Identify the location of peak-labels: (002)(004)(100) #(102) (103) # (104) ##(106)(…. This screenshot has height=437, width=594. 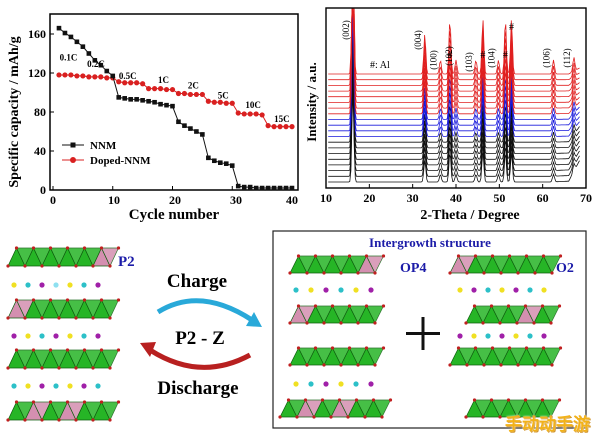
(456, 46).